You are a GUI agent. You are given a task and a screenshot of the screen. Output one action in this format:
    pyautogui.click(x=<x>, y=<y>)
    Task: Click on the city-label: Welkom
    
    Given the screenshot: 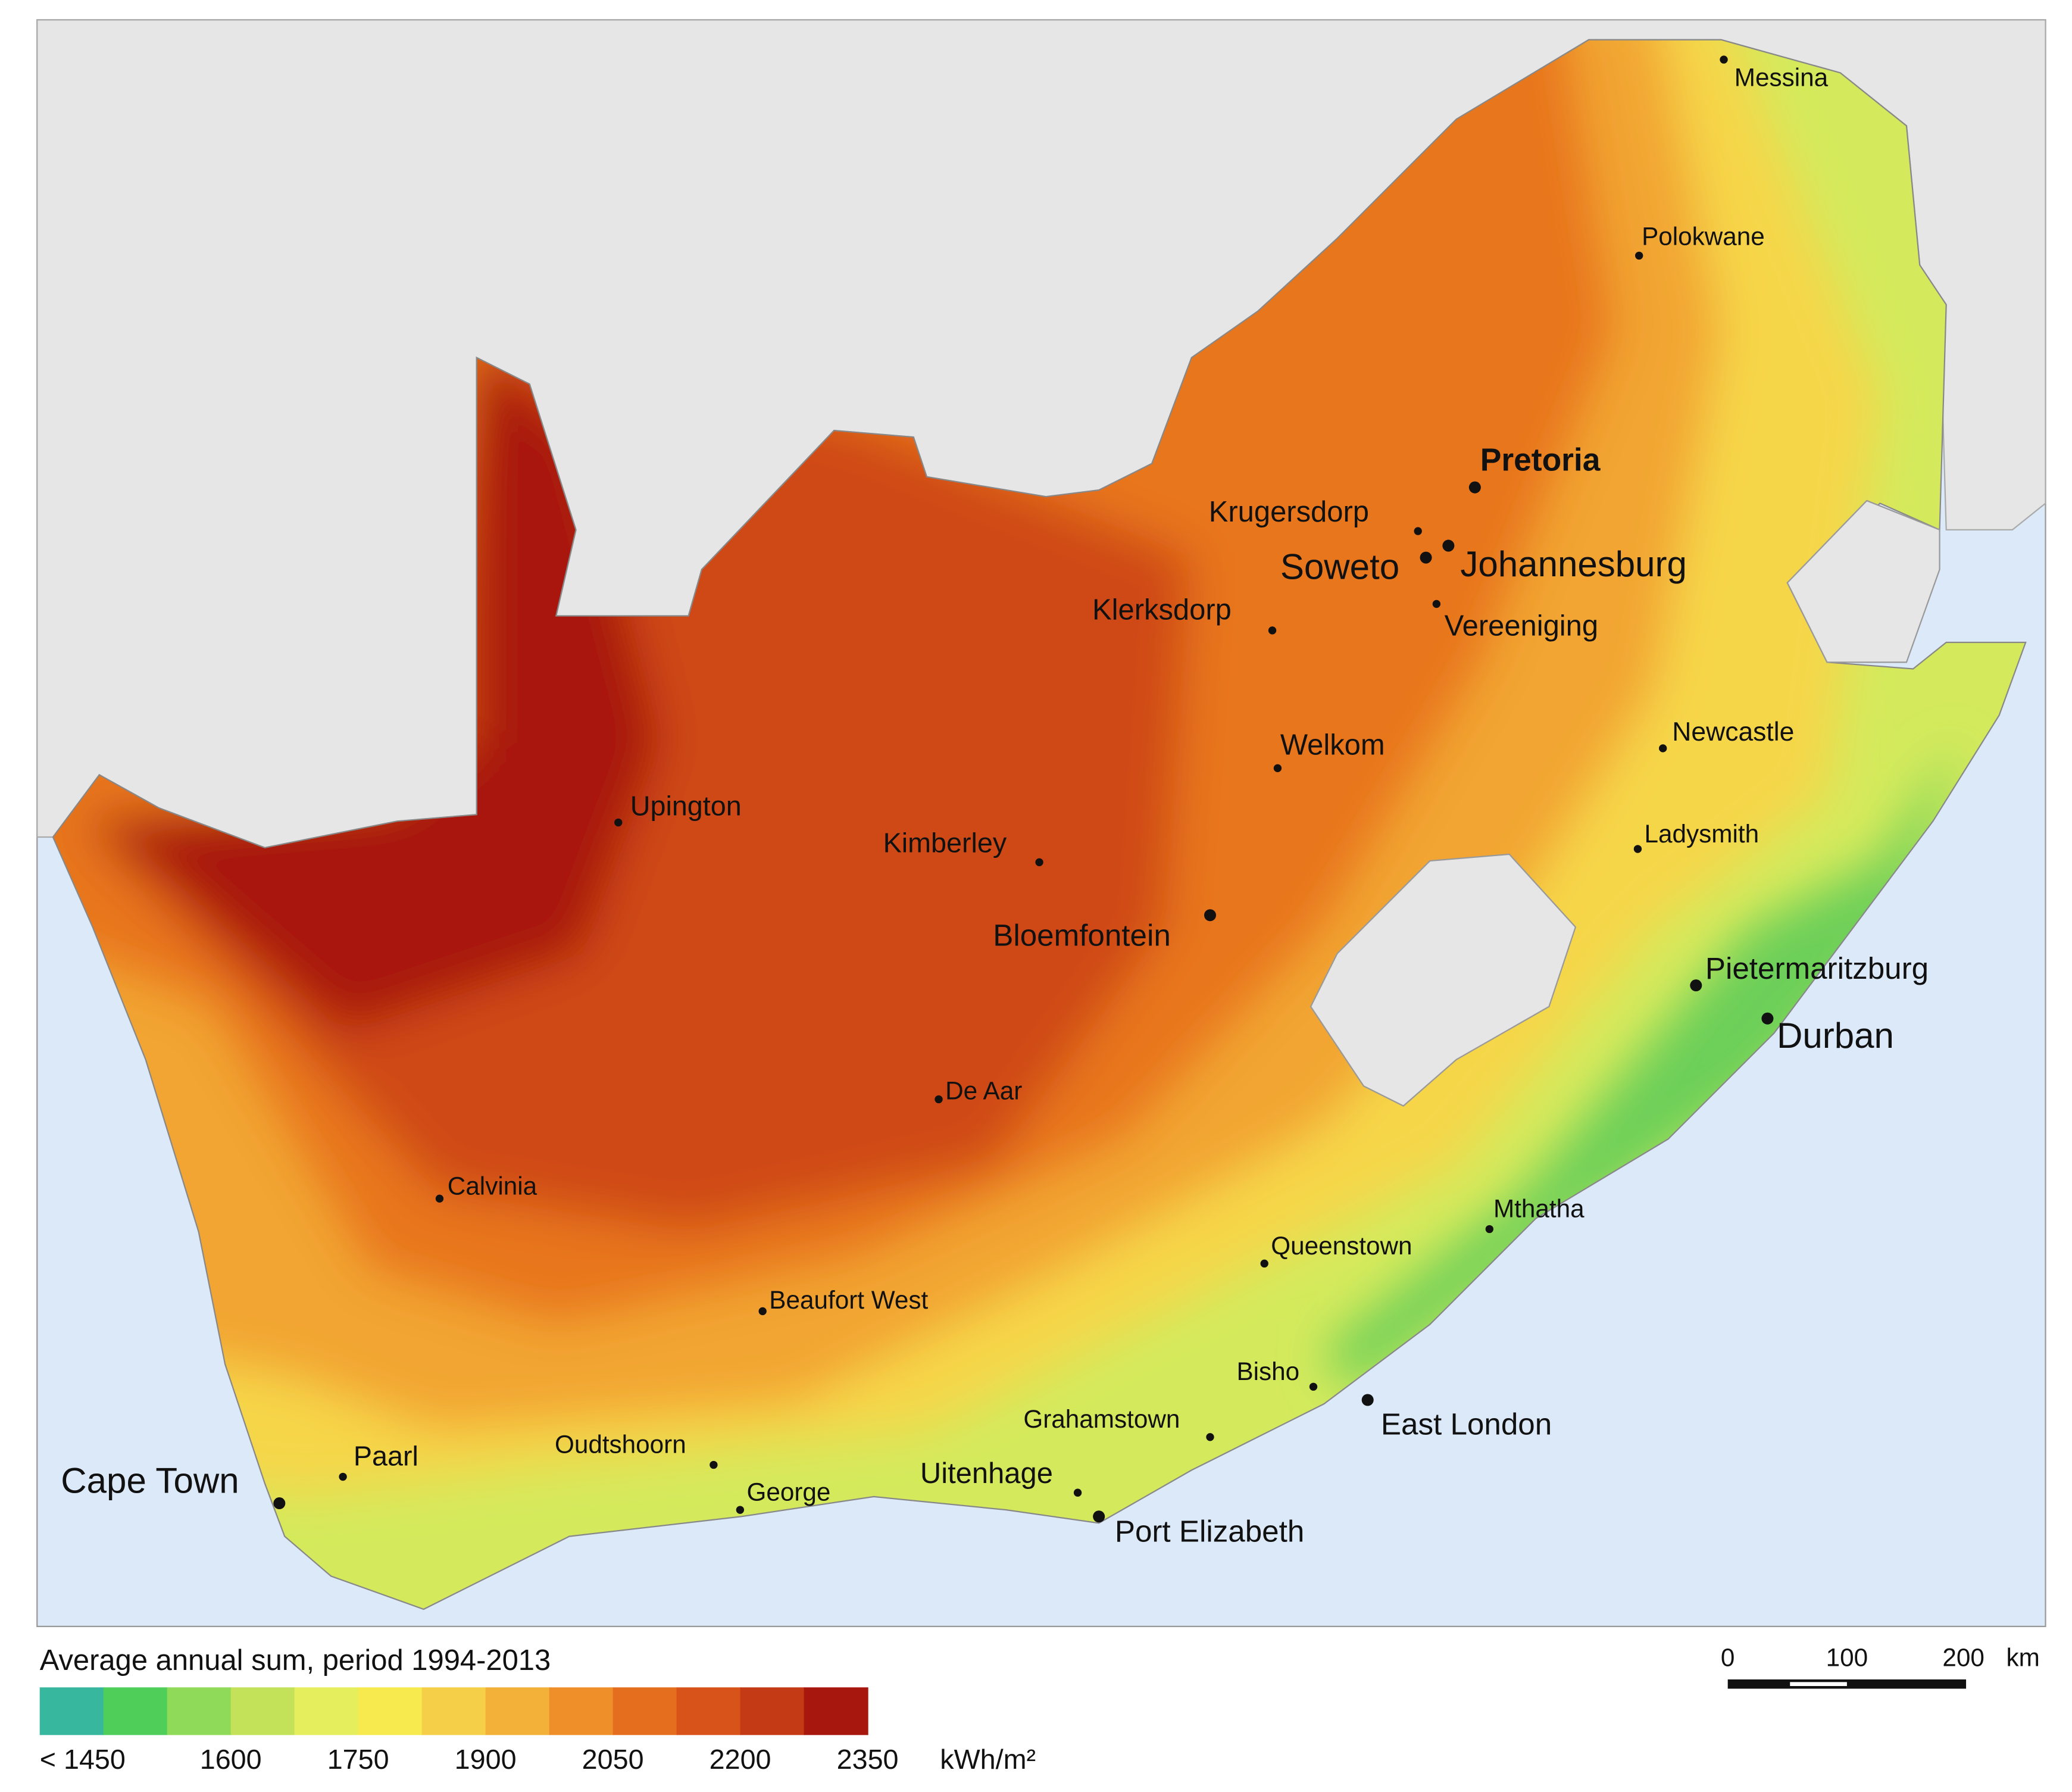 What is the action you would take?
    pyautogui.click(x=1332, y=745)
    